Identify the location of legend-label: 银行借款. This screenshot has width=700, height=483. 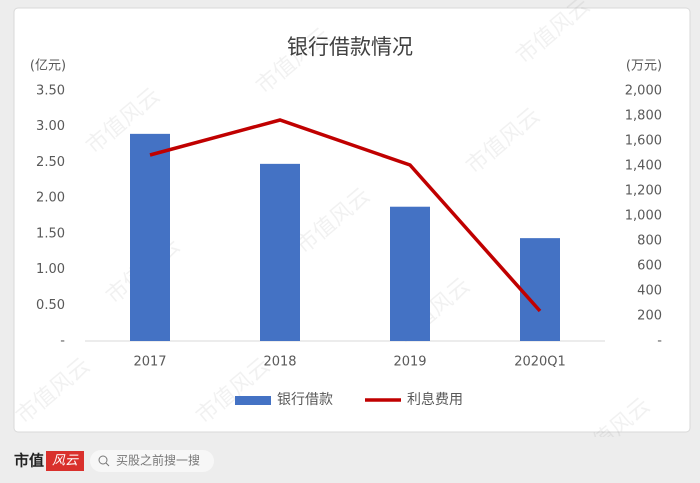
(305, 400).